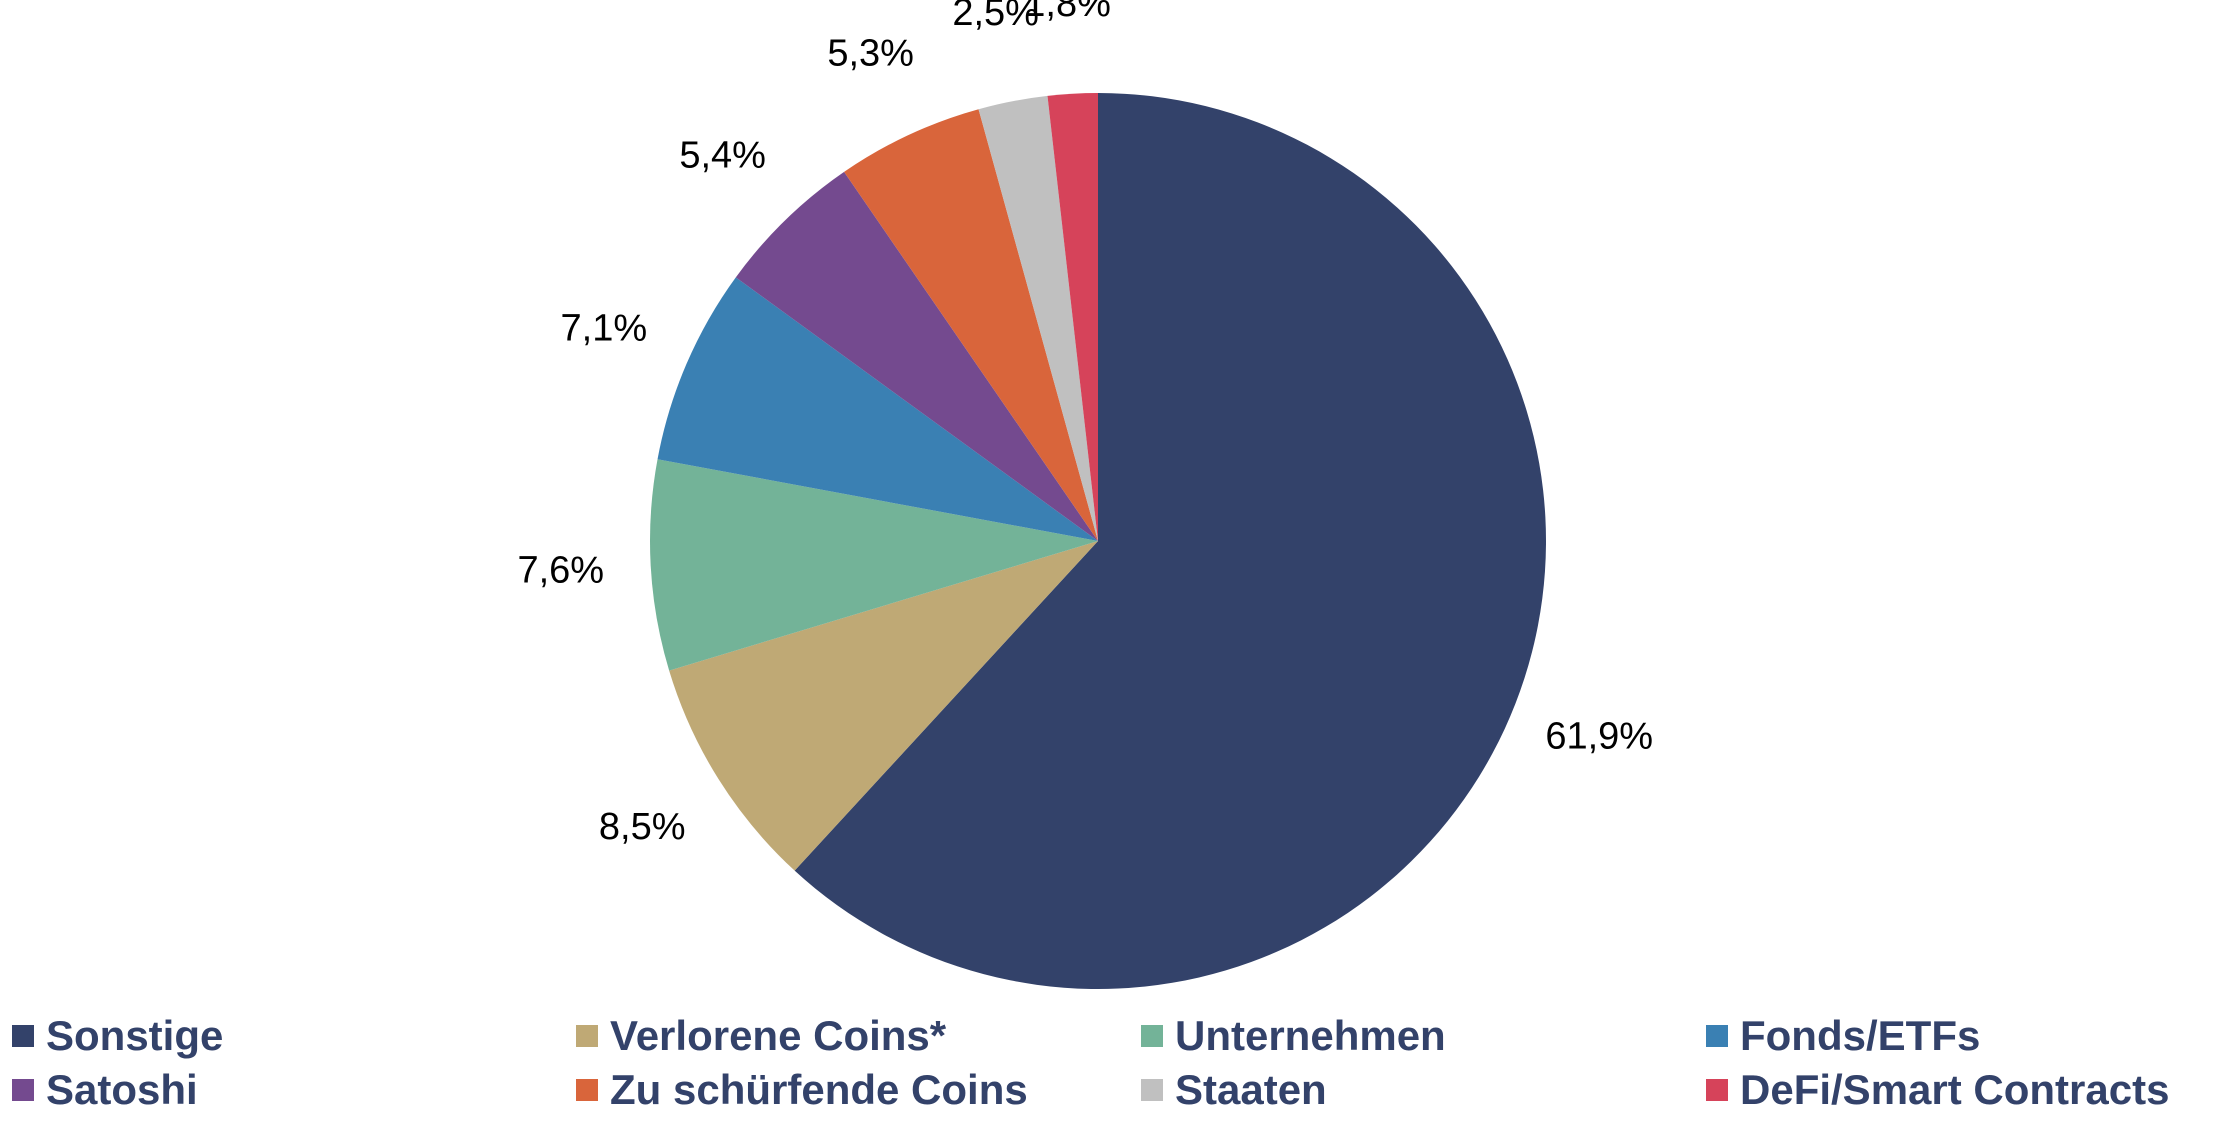 This screenshot has width=2222, height=1130. What do you see at coordinates (1251, 1089) in the screenshot?
I see `legend-label-6: Staaten` at bounding box center [1251, 1089].